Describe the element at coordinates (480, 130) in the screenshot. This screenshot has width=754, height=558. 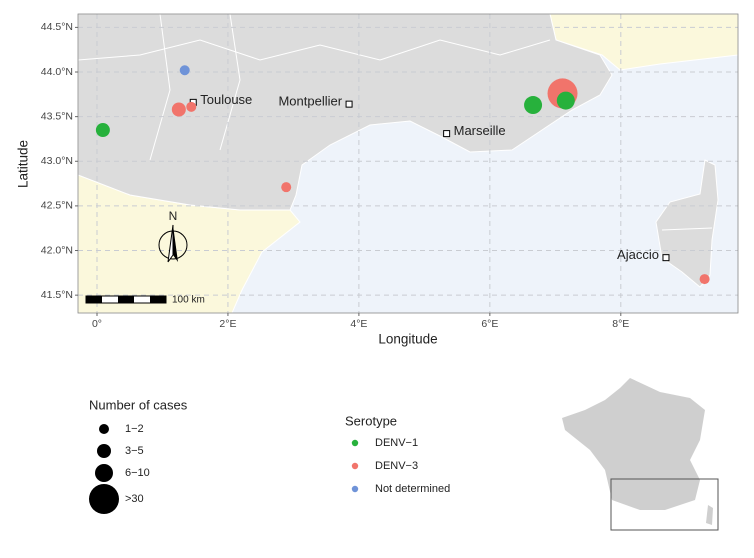
I see `city-label: Marseille` at that location.